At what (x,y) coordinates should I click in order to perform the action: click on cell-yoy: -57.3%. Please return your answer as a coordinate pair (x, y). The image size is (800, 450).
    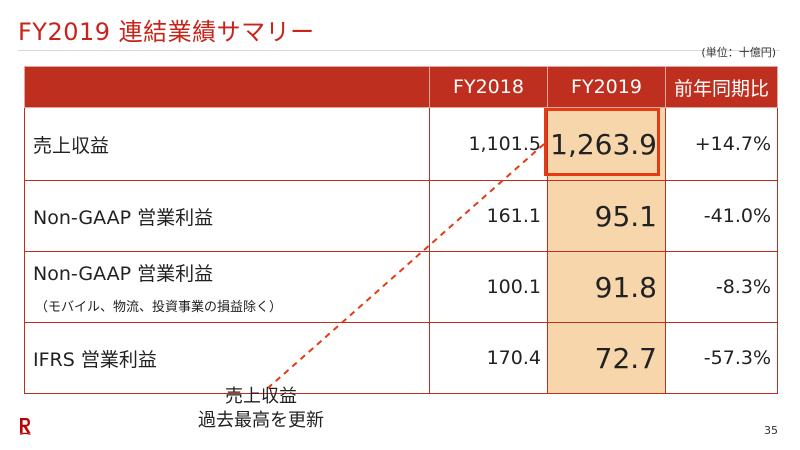
    Looking at the image, I should click on (721, 358).